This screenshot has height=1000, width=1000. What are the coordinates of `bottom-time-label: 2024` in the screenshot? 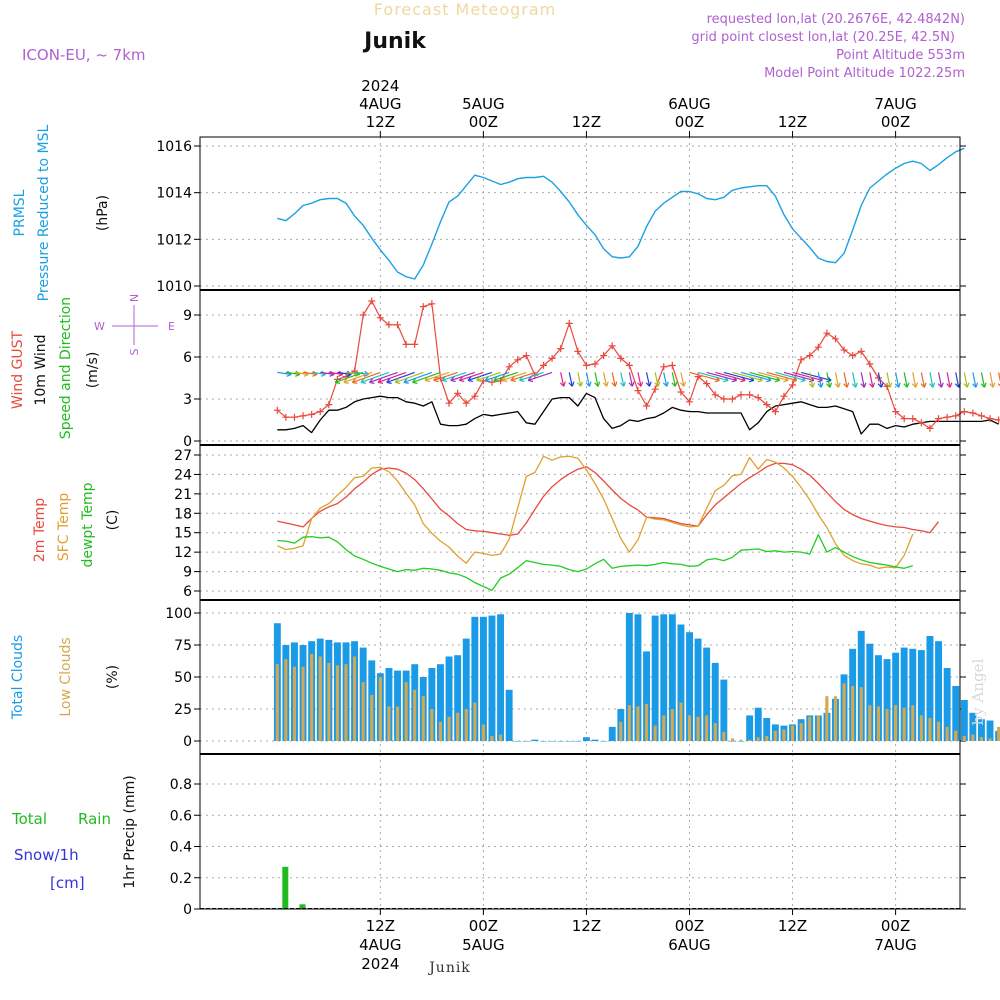 It's located at (380, 964).